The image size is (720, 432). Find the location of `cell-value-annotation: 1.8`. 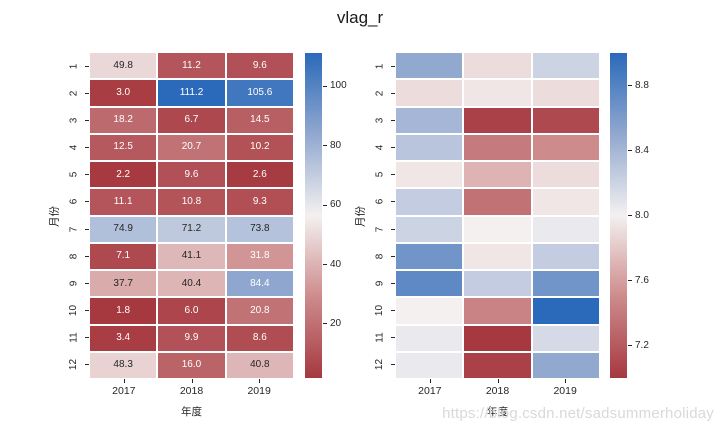

cell-value-annotation: 1.8 is located at coordinates (123, 310).